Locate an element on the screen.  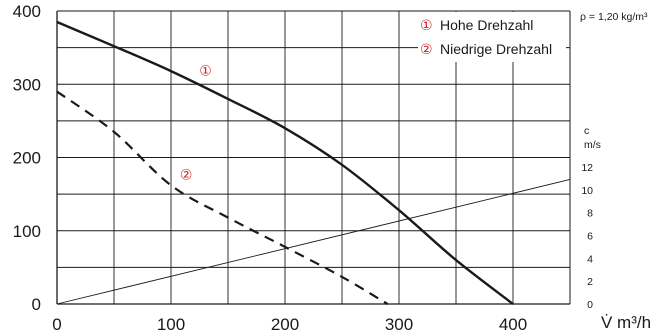
right-tick-label: 12 is located at coordinates (587, 168).